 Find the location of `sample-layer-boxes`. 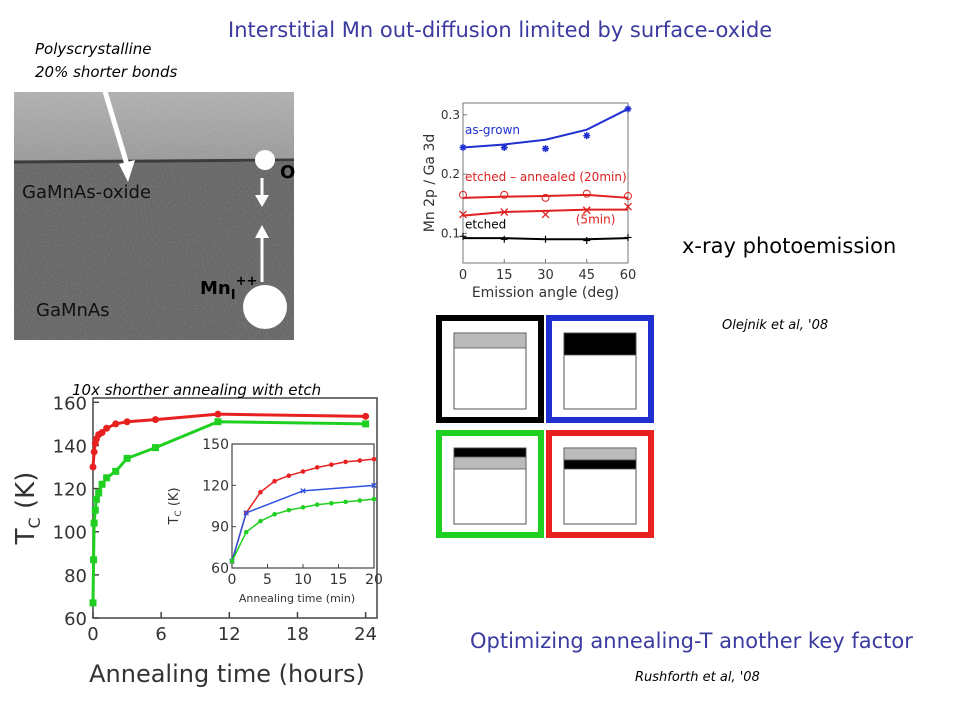

sample-layer-boxes is located at coordinates (545, 426).